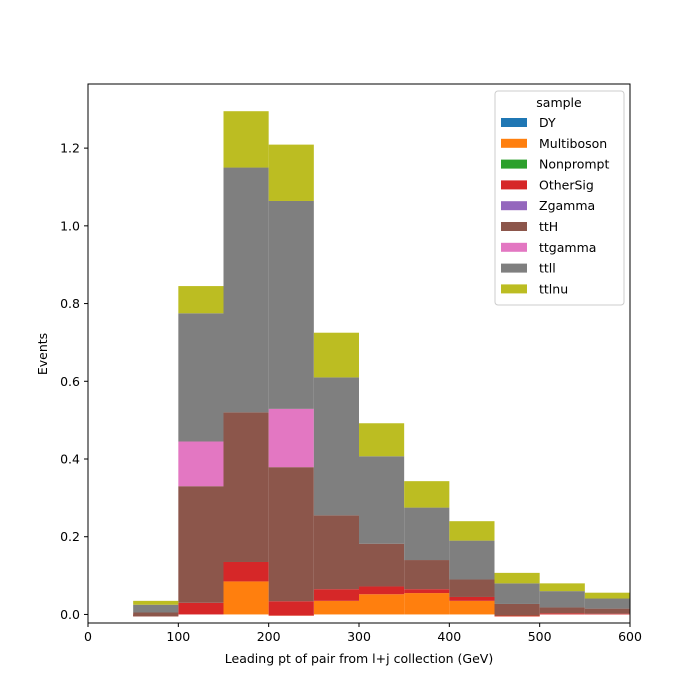 This screenshot has width=700, height=700. What do you see at coordinates (566, 184) in the screenshot?
I see `legend-label-othersig: OtherSig` at bounding box center [566, 184].